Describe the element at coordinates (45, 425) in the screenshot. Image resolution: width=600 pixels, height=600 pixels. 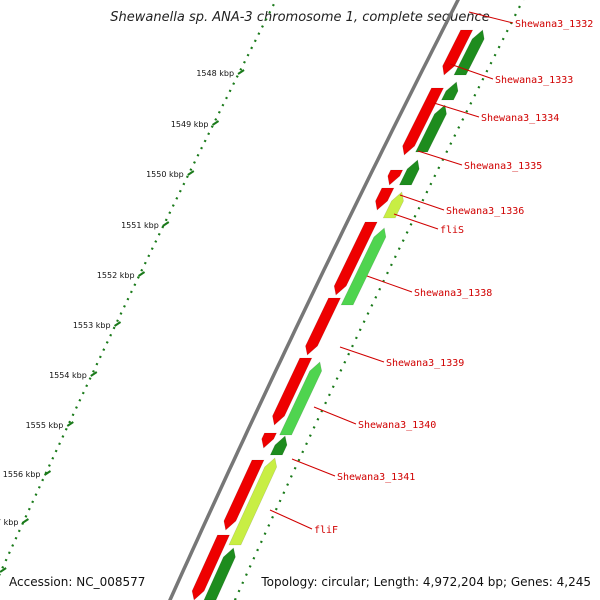
I see `scale-tick-label: 1555 kbp` at that location.